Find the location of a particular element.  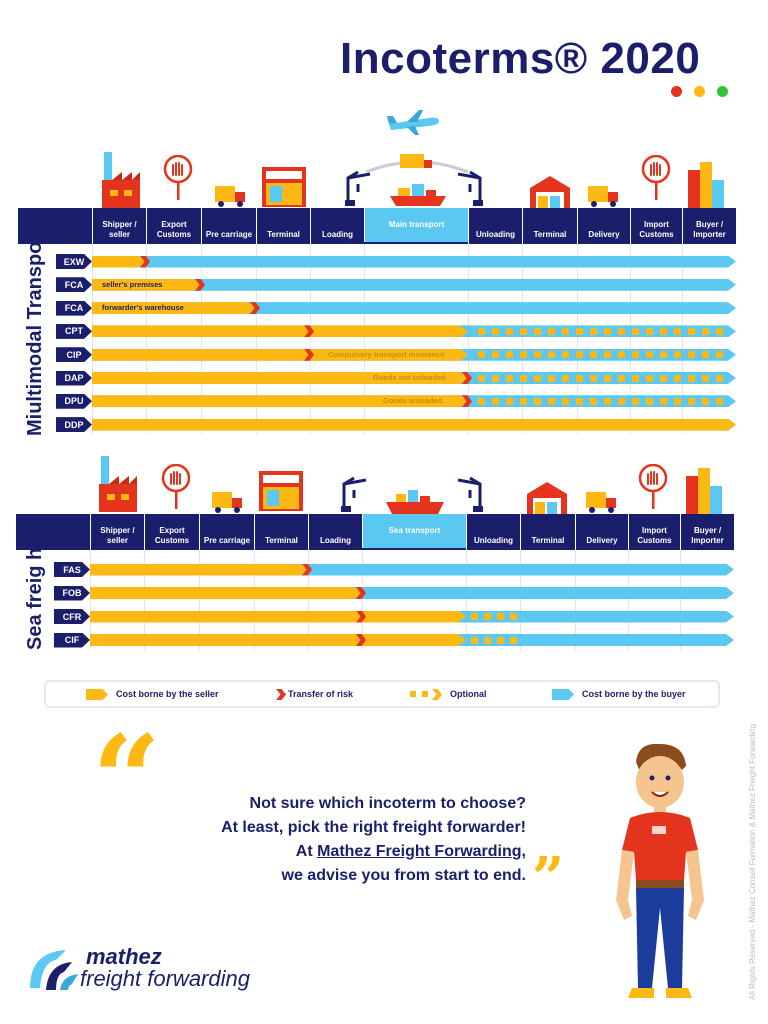

legend-risk-swatch is located at coordinates (281, 694).